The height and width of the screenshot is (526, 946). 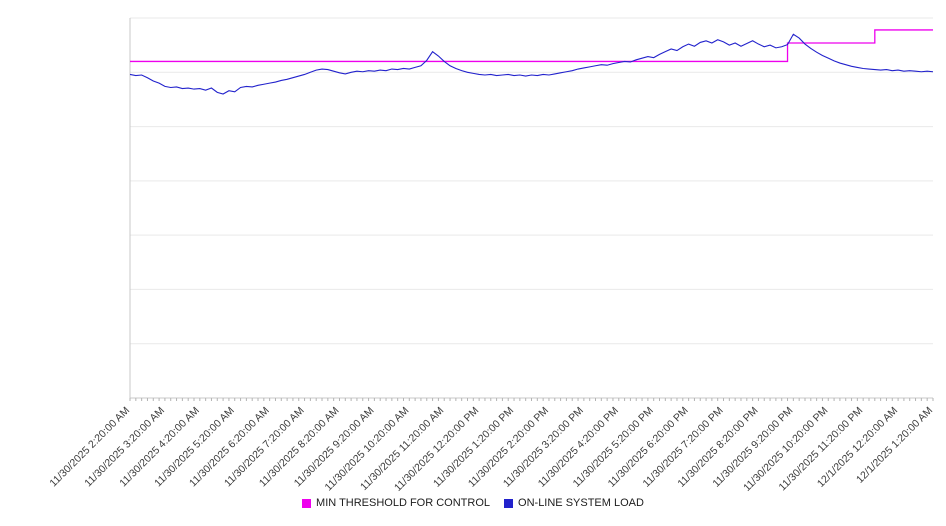 What do you see at coordinates (531, 64) in the screenshot?
I see `series-line-system-load` at bounding box center [531, 64].